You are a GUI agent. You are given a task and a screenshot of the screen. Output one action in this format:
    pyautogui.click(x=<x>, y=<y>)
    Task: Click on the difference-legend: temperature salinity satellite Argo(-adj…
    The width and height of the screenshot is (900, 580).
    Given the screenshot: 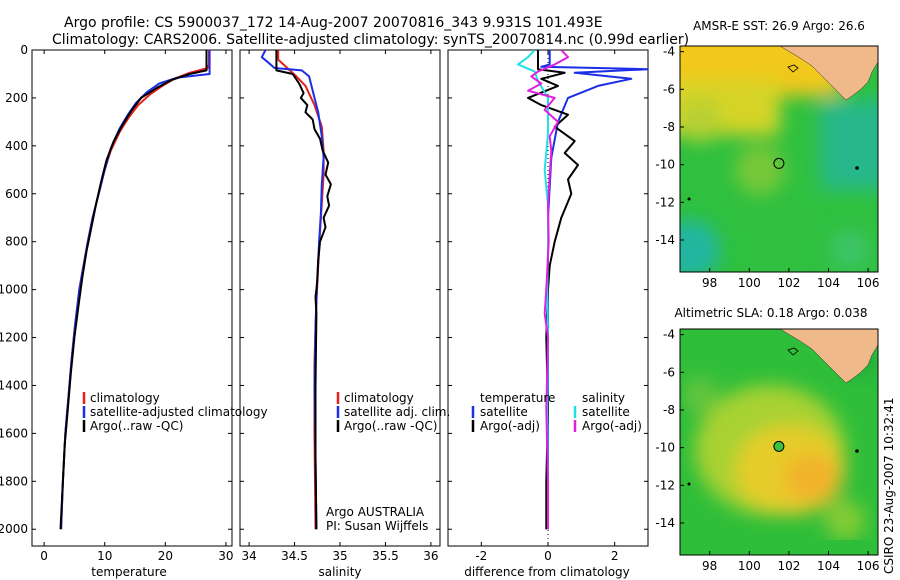 What is the action you would take?
    pyautogui.click(x=556, y=412)
    